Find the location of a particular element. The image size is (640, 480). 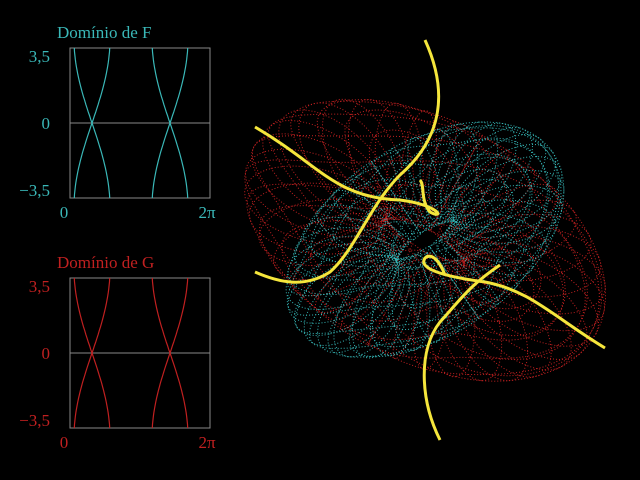

panel-title: Domínio de G is located at coordinates (105, 262).